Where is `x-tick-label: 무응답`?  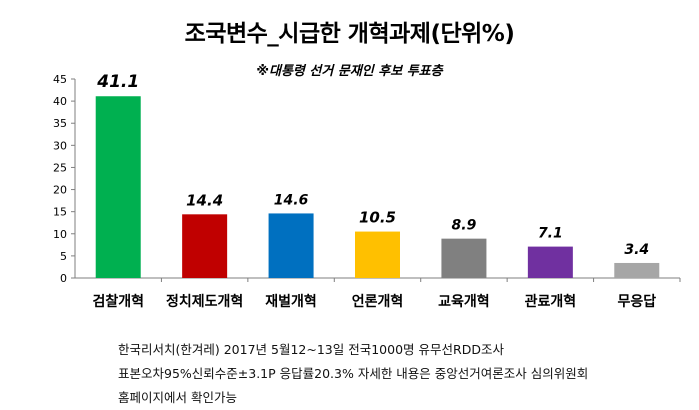 x-tick-label: 무응답 is located at coordinates (636, 301).